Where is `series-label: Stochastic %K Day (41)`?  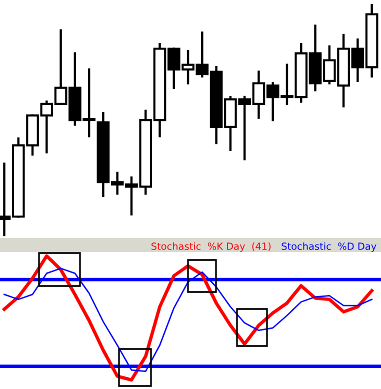 series-label: Stochastic %K Day (41) is located at coordinates (211, 247).